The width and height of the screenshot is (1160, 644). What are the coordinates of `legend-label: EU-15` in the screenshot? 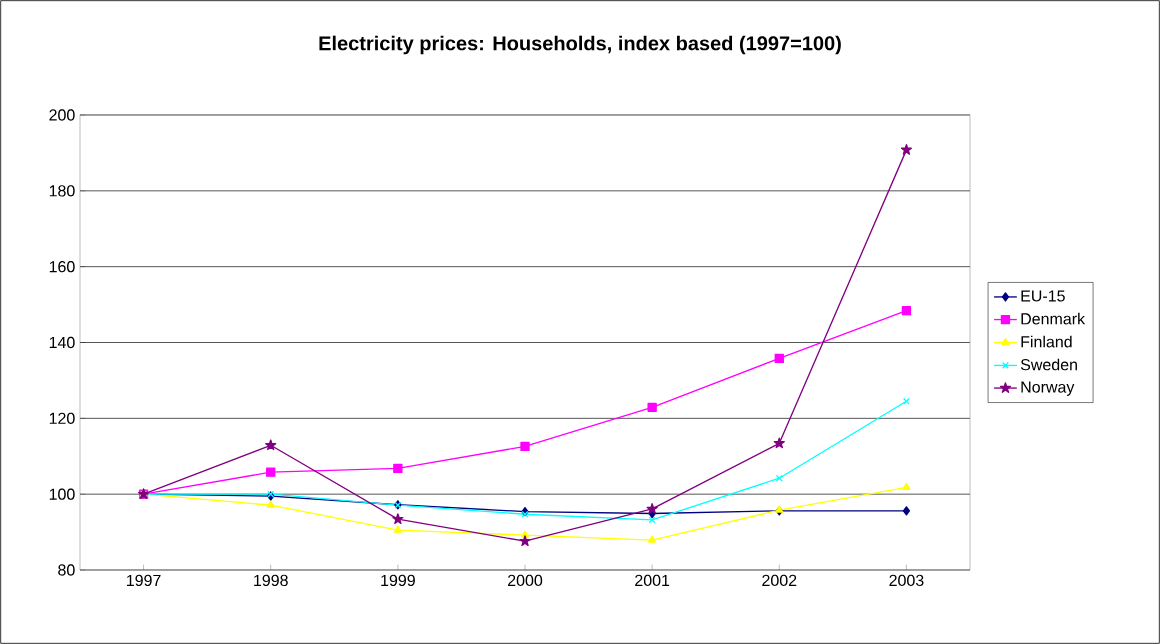 It's located at (1043, 296).